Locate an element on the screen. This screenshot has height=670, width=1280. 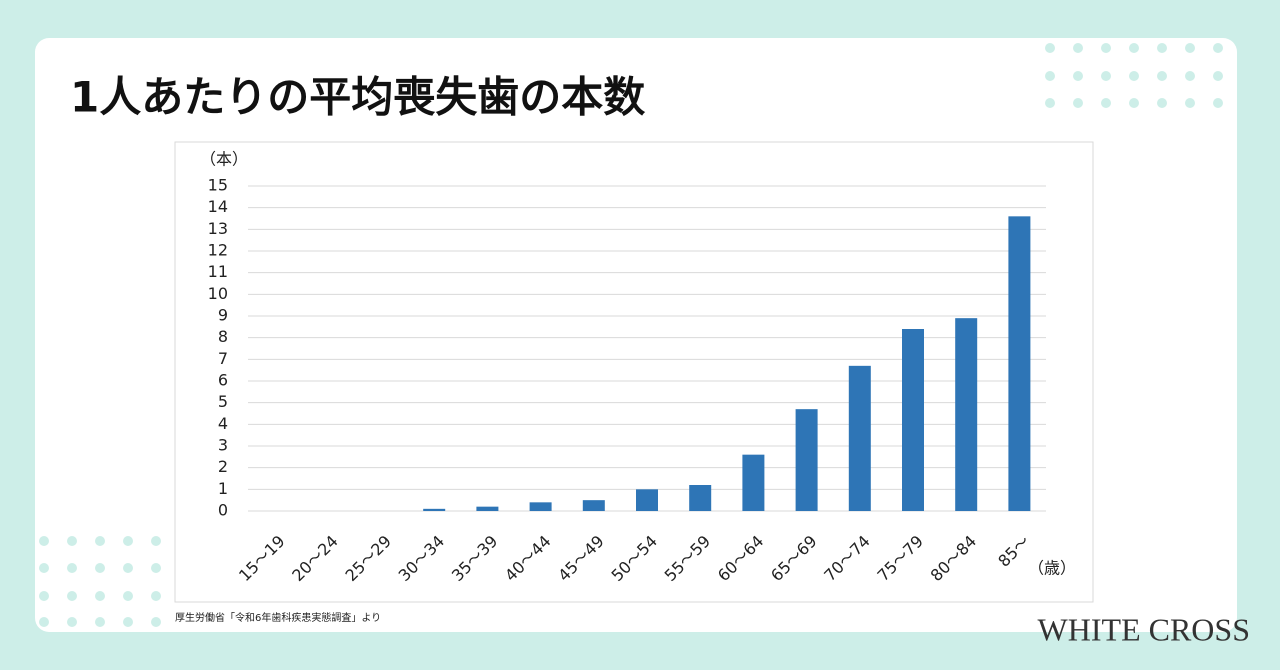
y-tick-label: 5 is located at coordinates (223, 401).